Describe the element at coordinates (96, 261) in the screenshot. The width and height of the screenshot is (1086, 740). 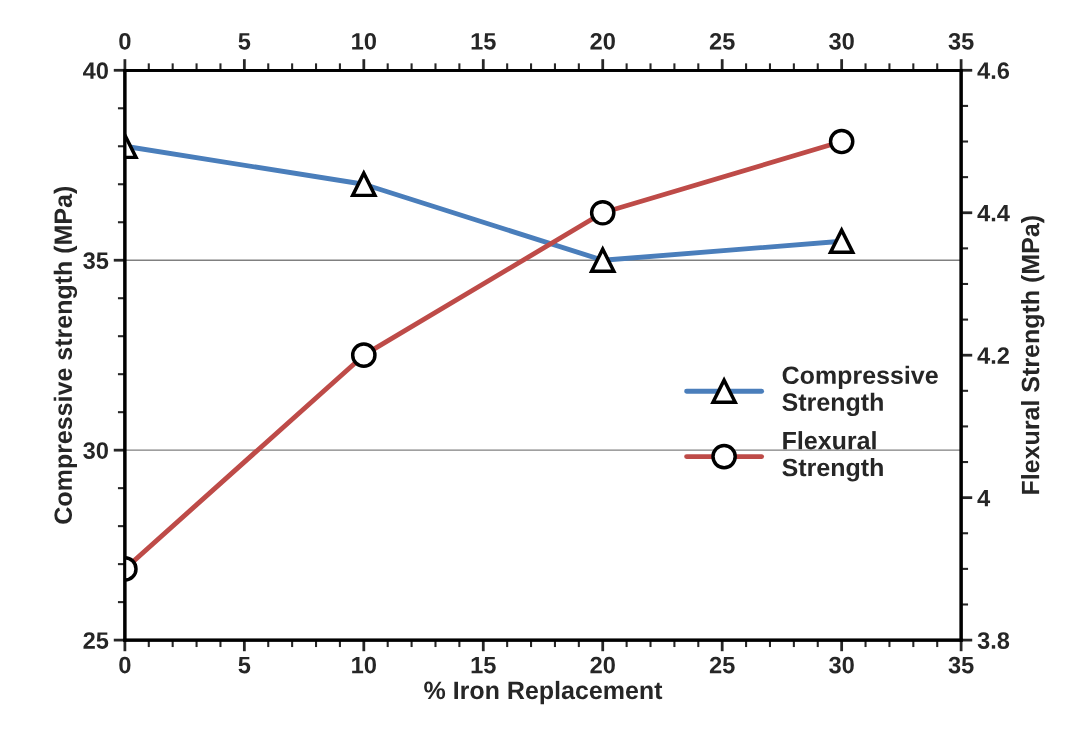
I see `y-tick-label: 35` at that location.